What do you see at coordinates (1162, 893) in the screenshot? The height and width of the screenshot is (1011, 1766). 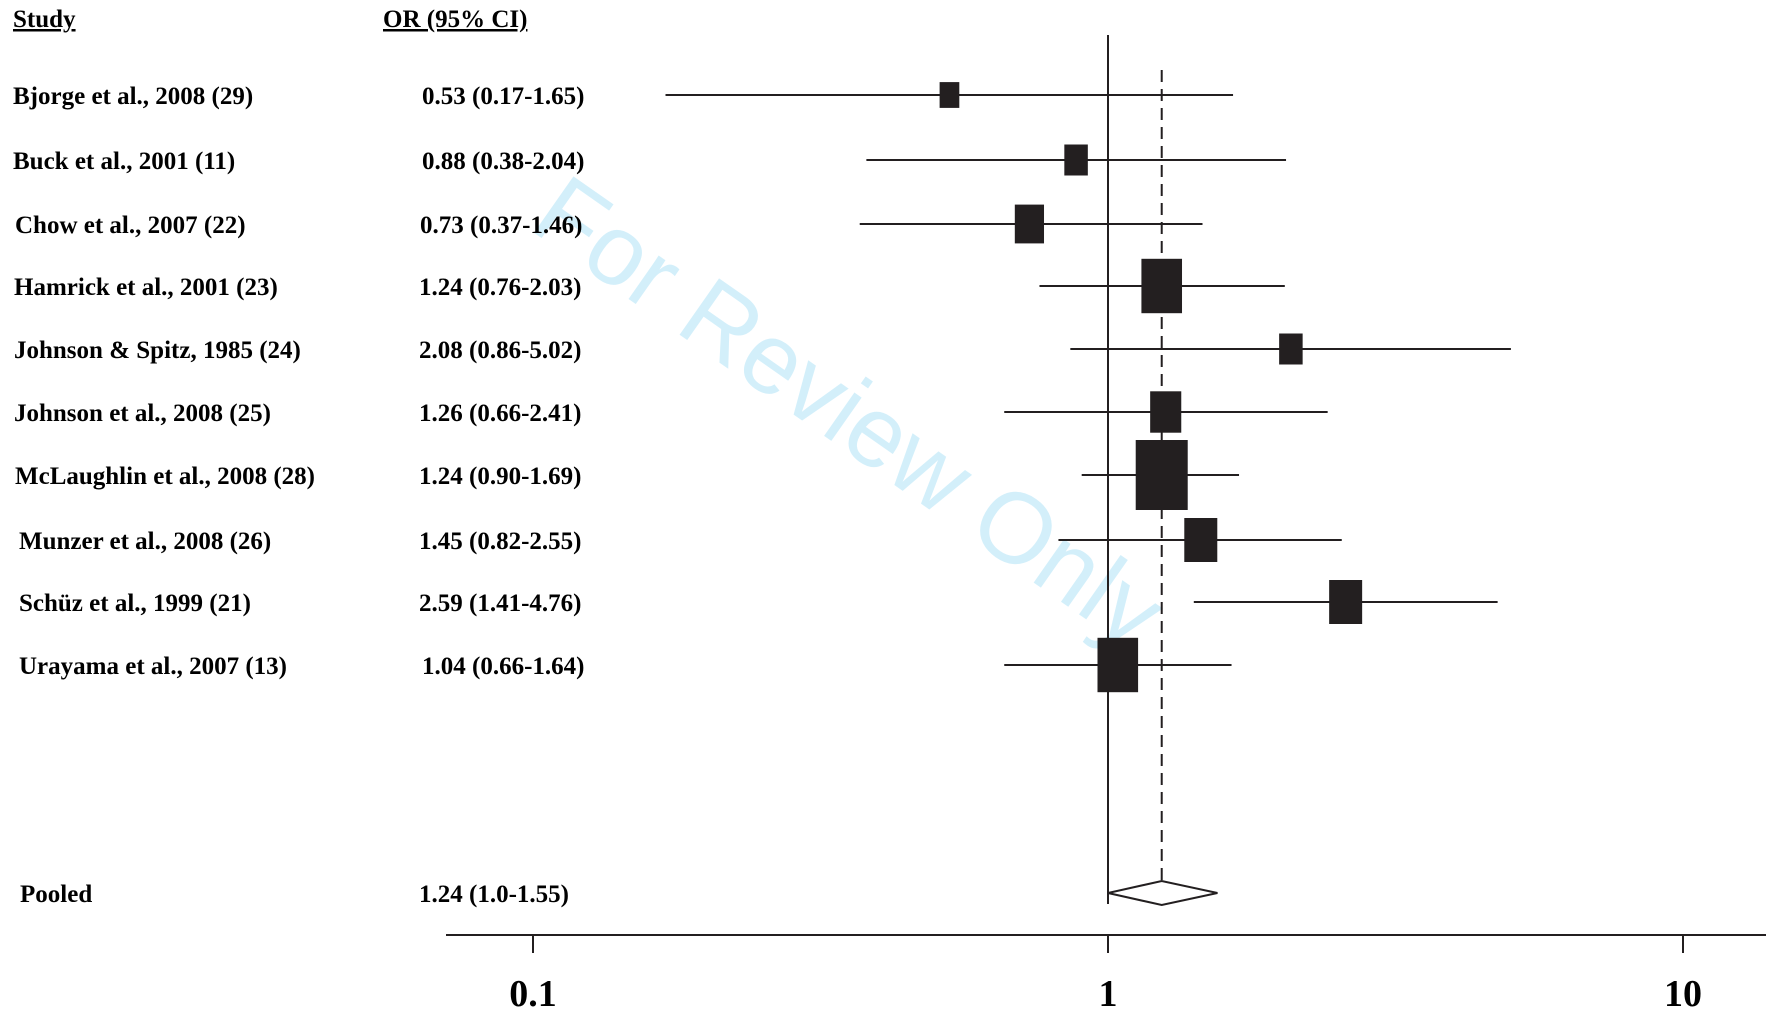 I see `pooled-diamond` at bounding box center [1162, 893].